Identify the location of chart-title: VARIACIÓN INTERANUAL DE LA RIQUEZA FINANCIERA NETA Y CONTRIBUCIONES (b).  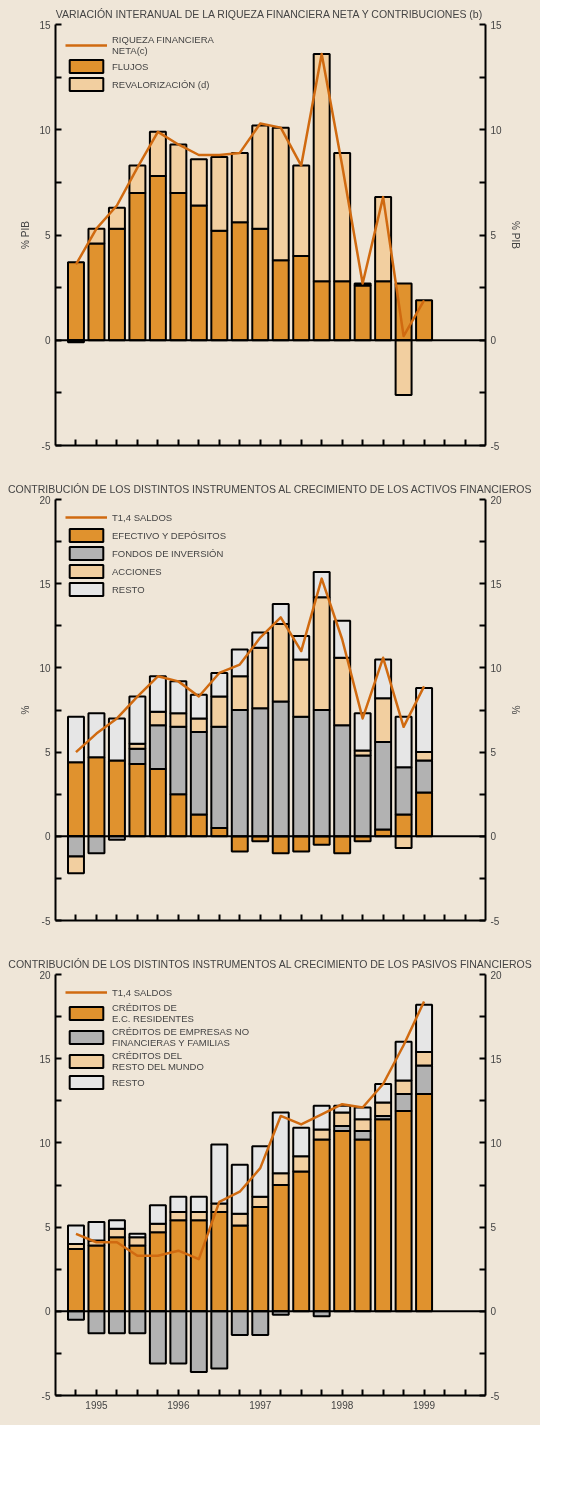
(269, 13).